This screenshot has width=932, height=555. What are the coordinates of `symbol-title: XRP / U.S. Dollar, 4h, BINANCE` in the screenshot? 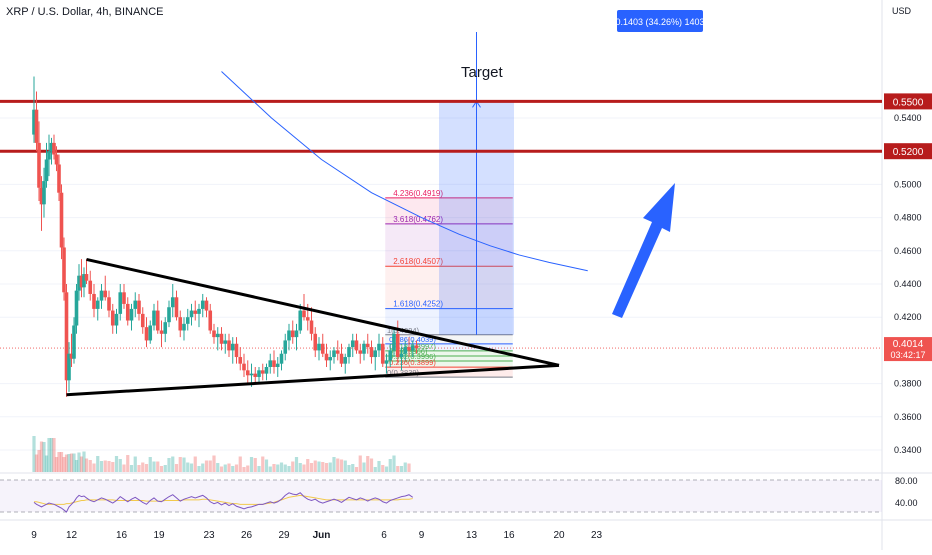 It's located at (85, 12).